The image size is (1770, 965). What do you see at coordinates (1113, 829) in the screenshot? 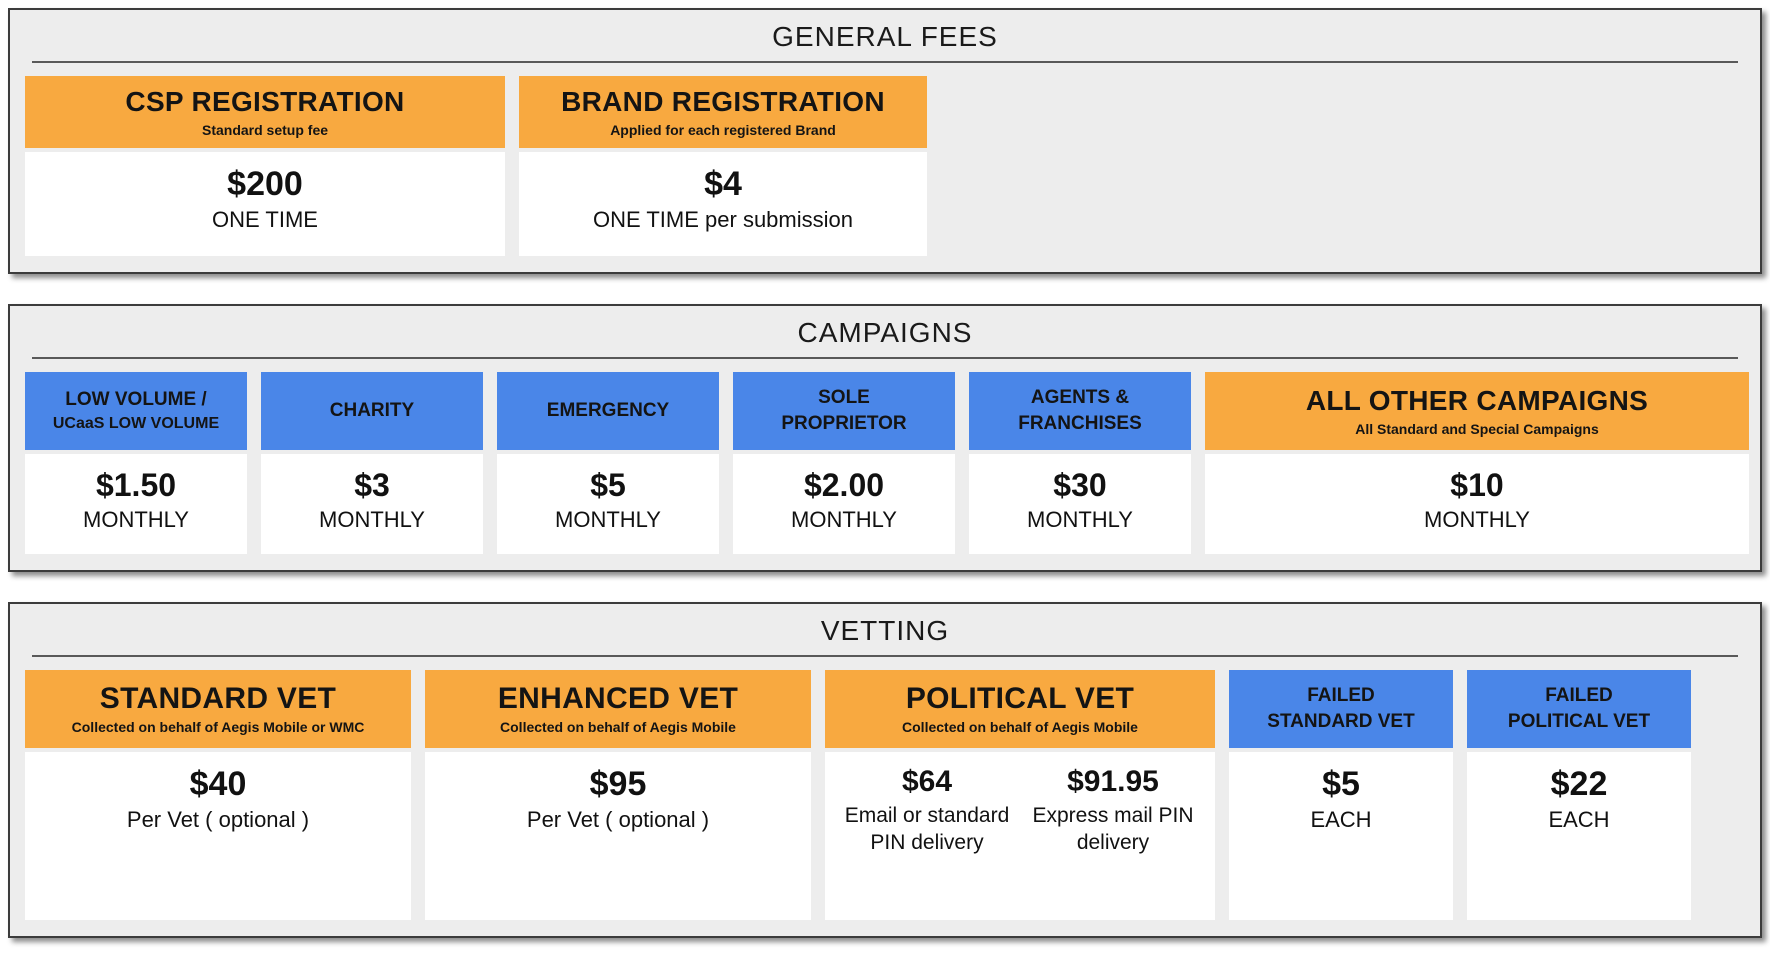
I see `political-vet-express-price-label: Express mail PIN delivery` at bounding box center [1113, 829].